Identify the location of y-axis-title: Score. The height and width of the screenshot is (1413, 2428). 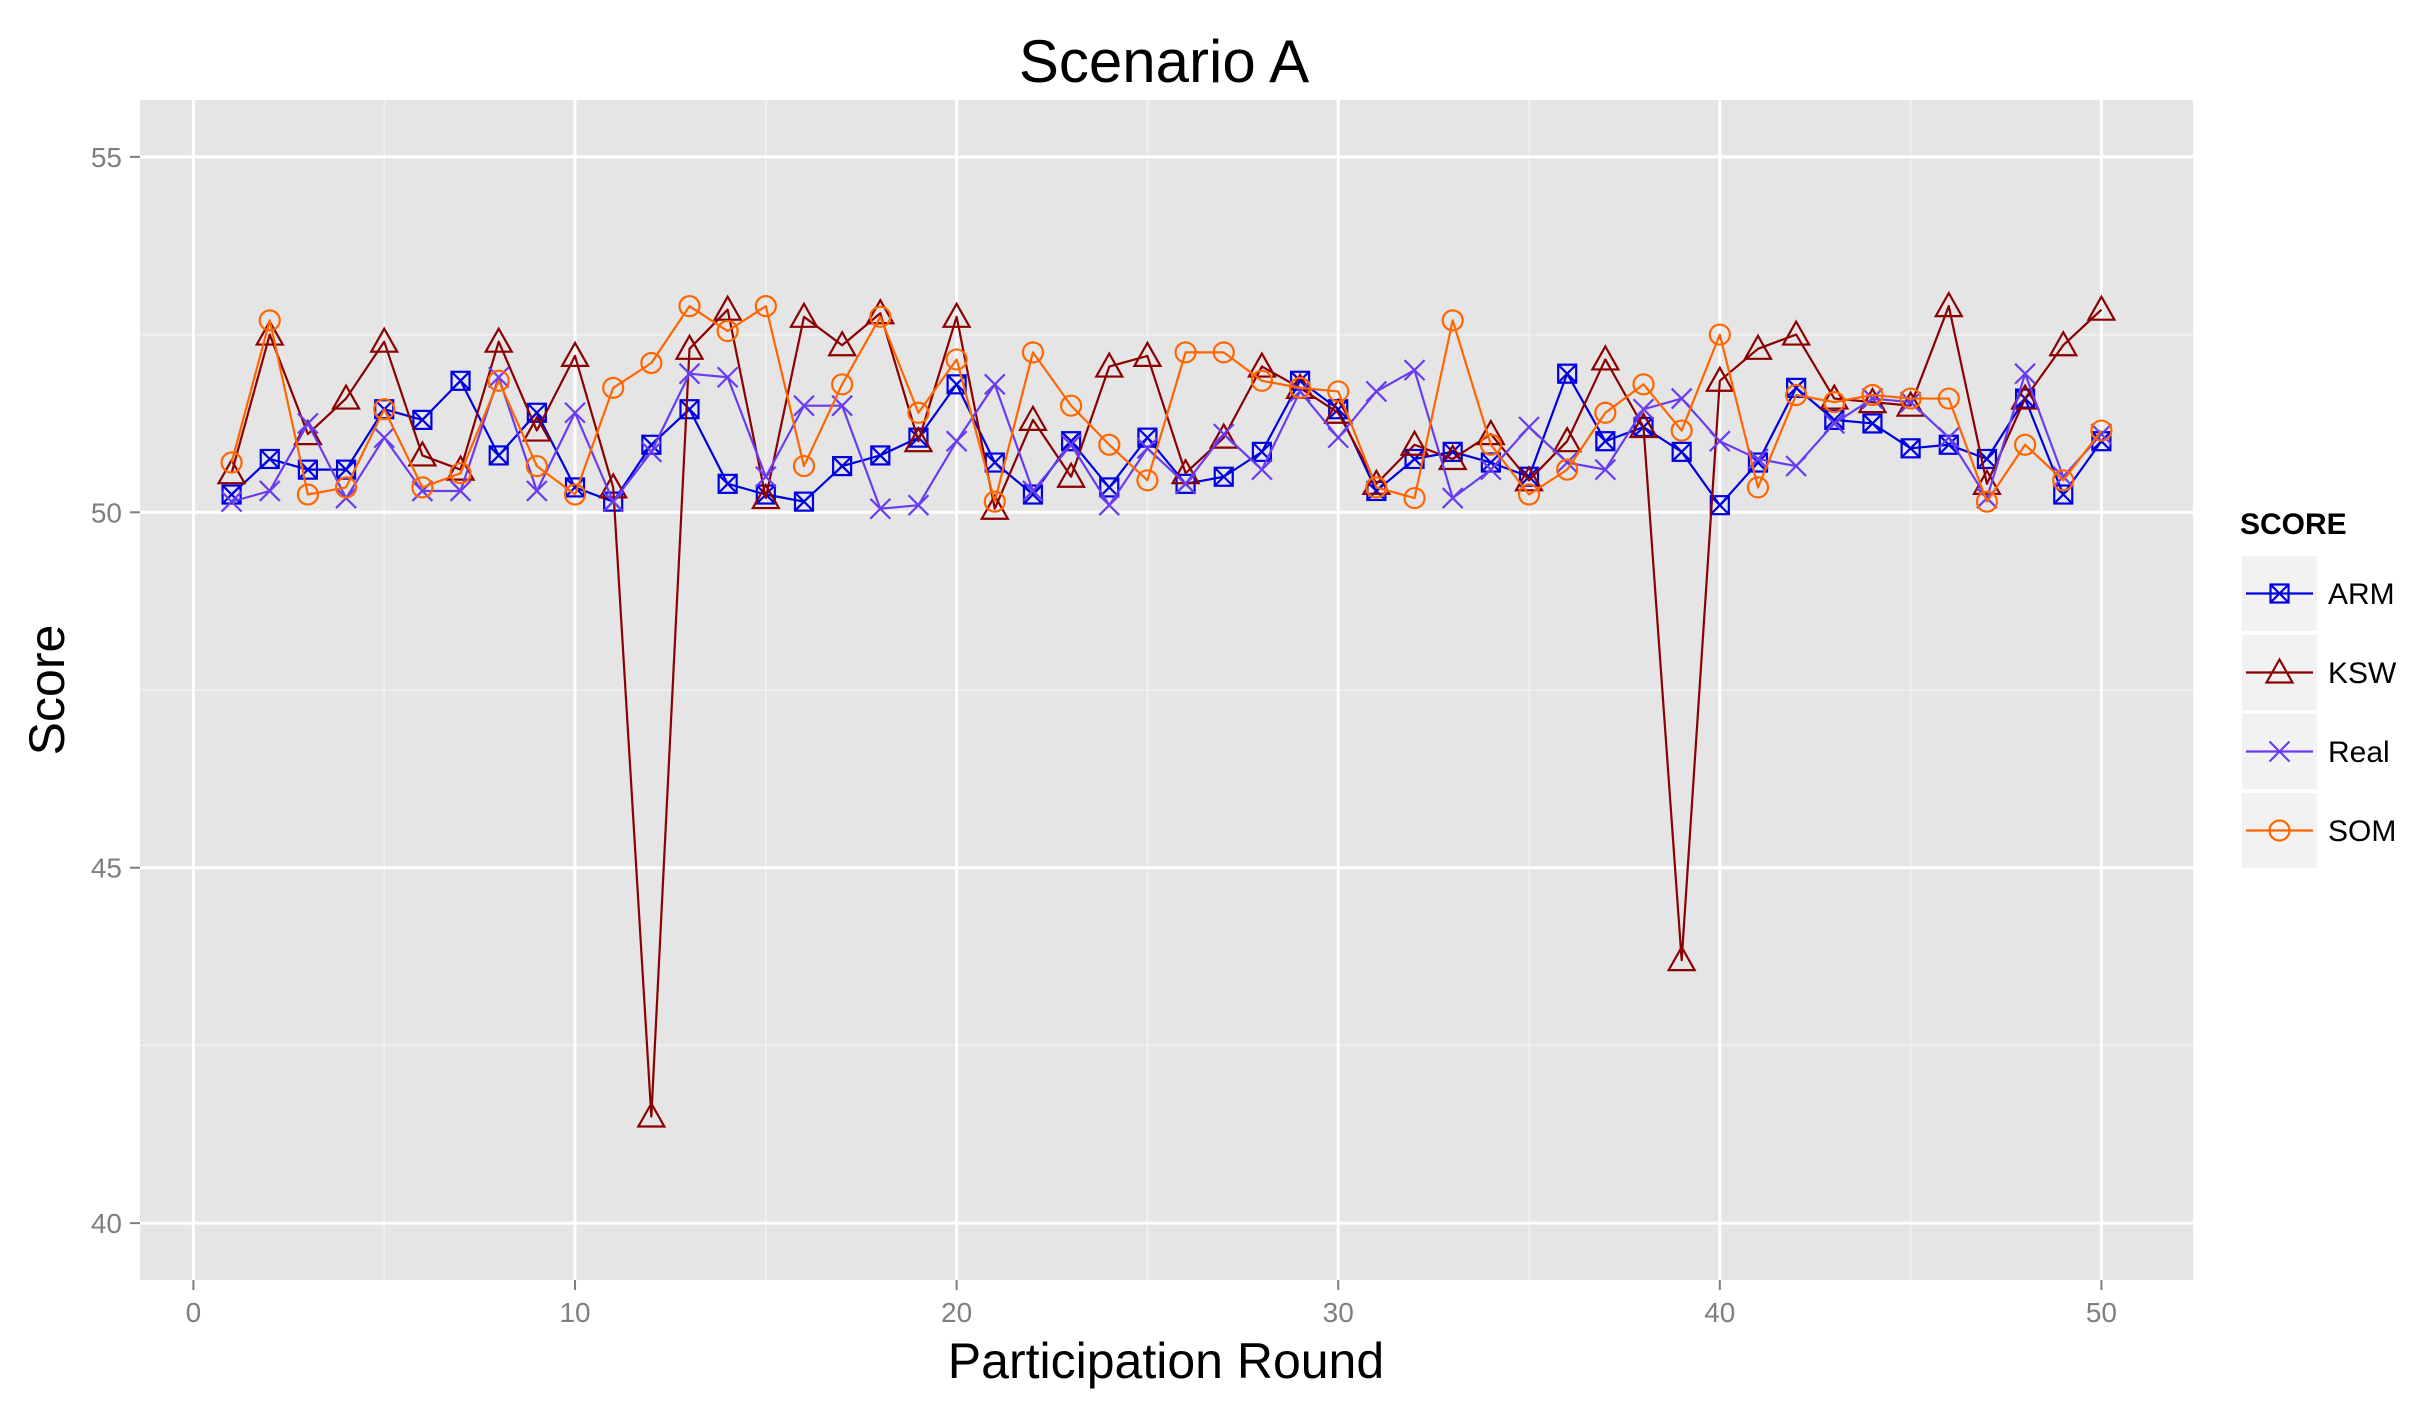
(47, 690).